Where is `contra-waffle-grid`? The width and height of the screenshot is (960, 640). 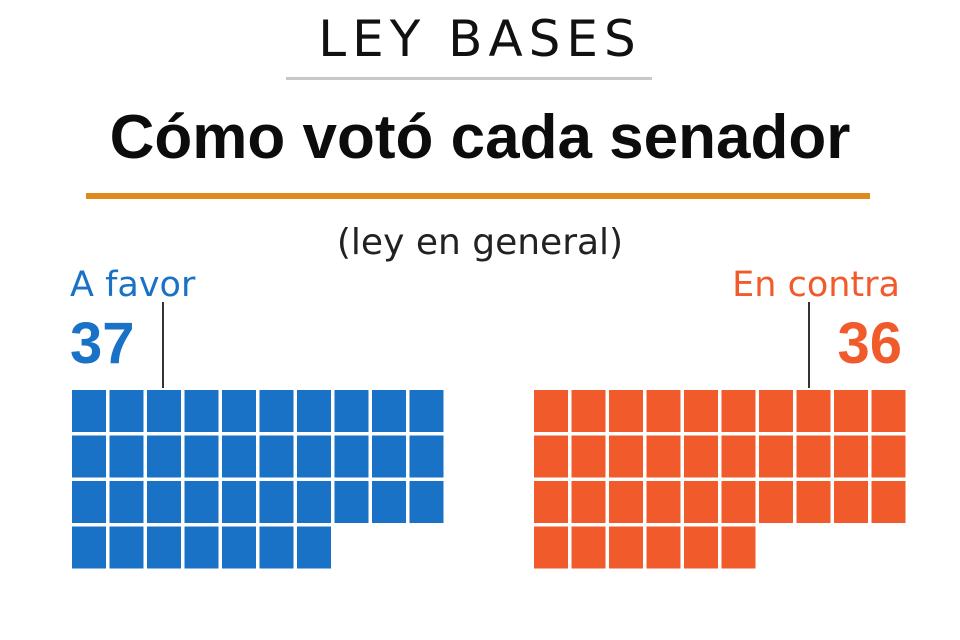 contra-waffle-grid is located at coordinates (720, 479).